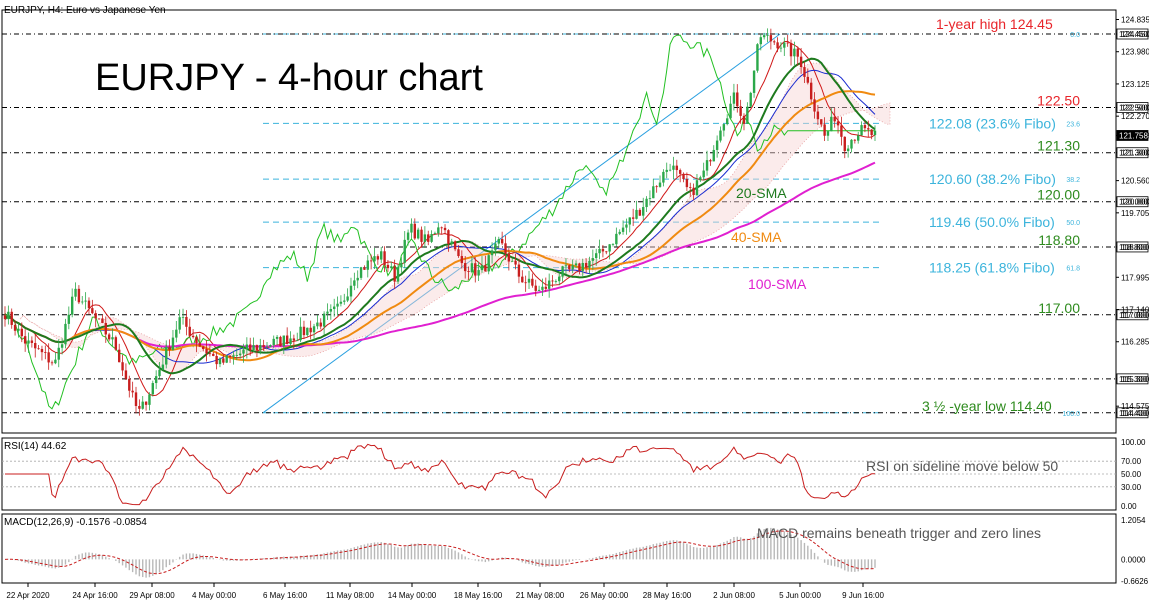  I want to click on price-tick-label: 122.500, so click(1135, 107).